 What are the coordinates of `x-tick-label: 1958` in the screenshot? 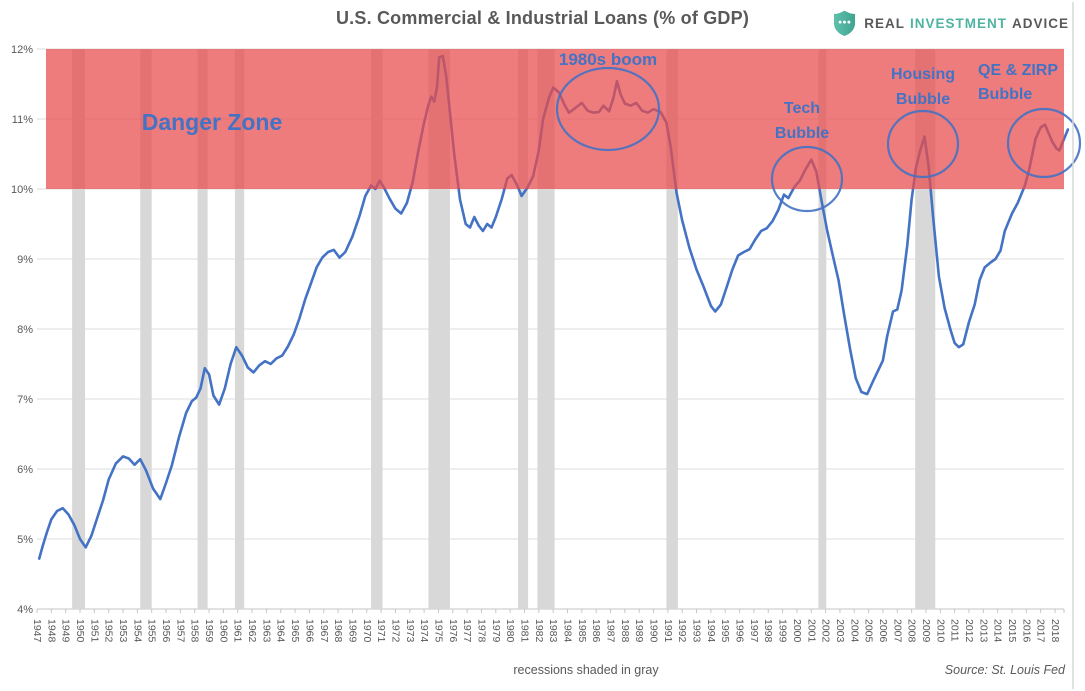 It's located at (195, 631).